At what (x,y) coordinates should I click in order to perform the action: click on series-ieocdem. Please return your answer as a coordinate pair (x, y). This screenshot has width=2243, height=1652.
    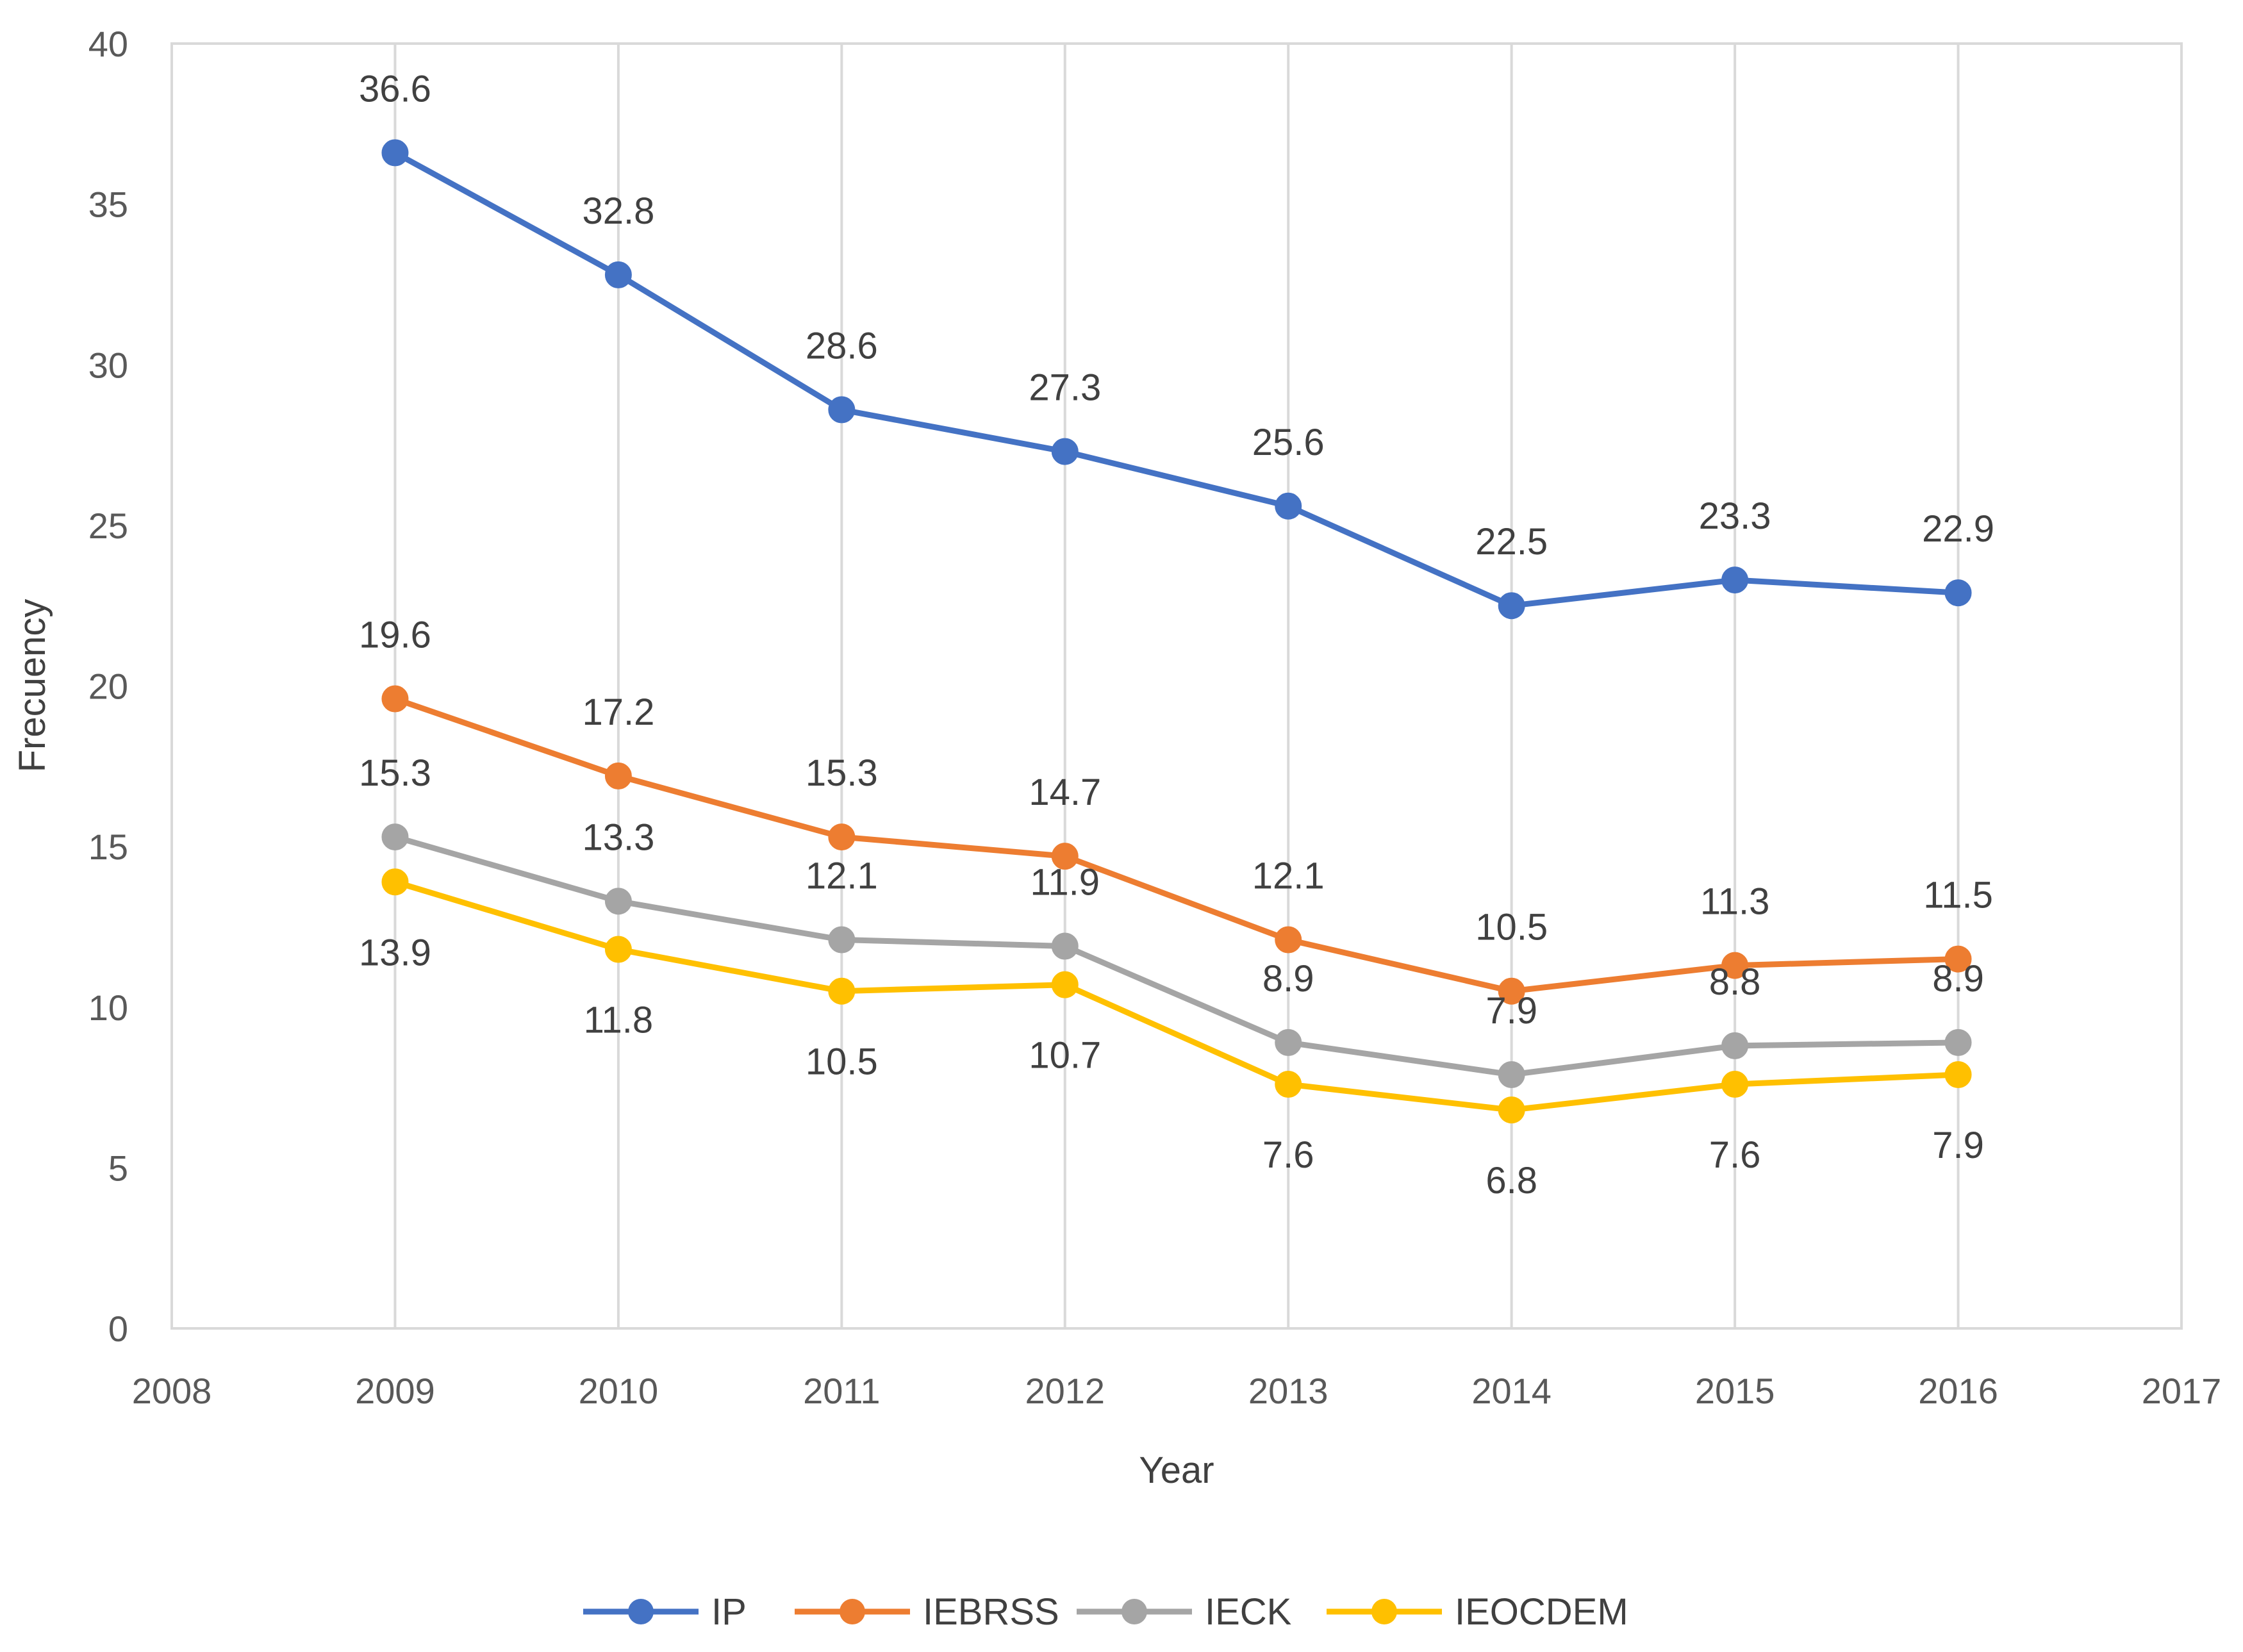
    Looking at the image, I should click on (1177, 996).